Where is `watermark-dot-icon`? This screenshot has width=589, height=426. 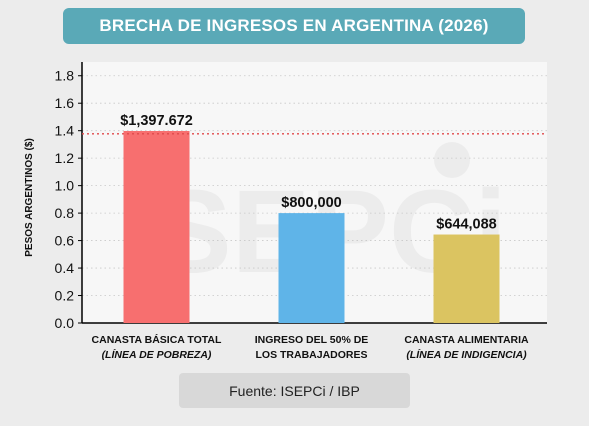 watermark-dot-icon is located at coordinates (452, 160).